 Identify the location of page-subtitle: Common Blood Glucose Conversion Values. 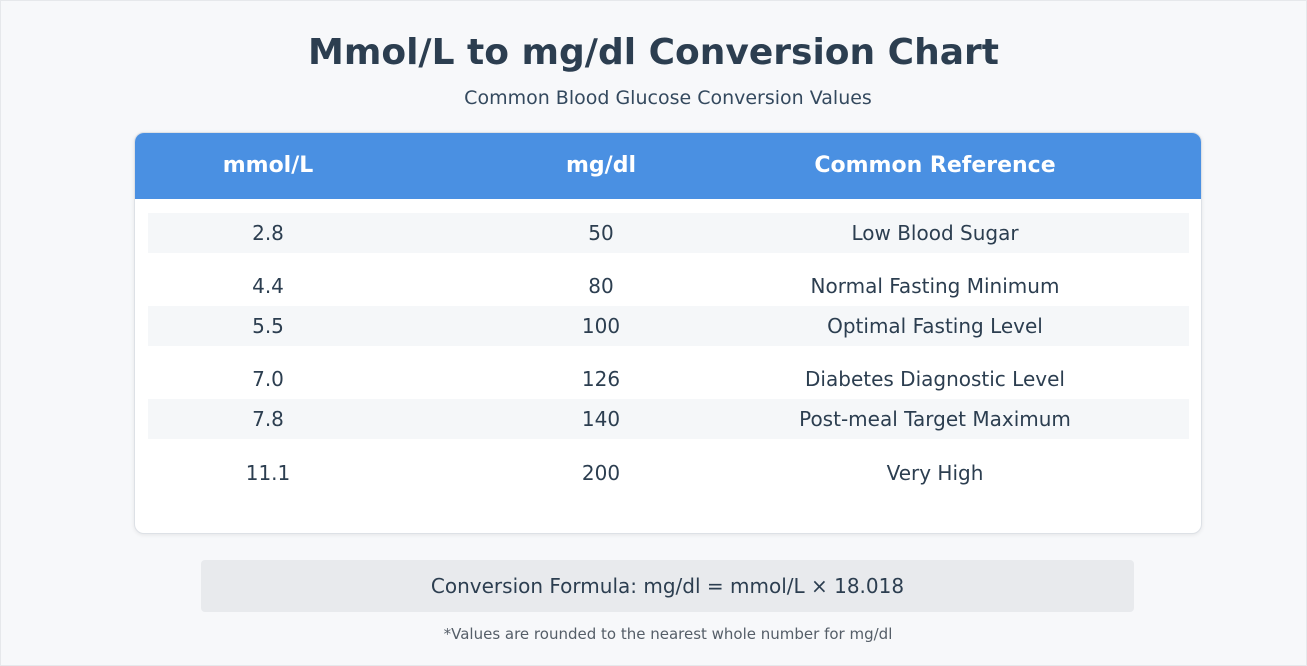
(668, 98).